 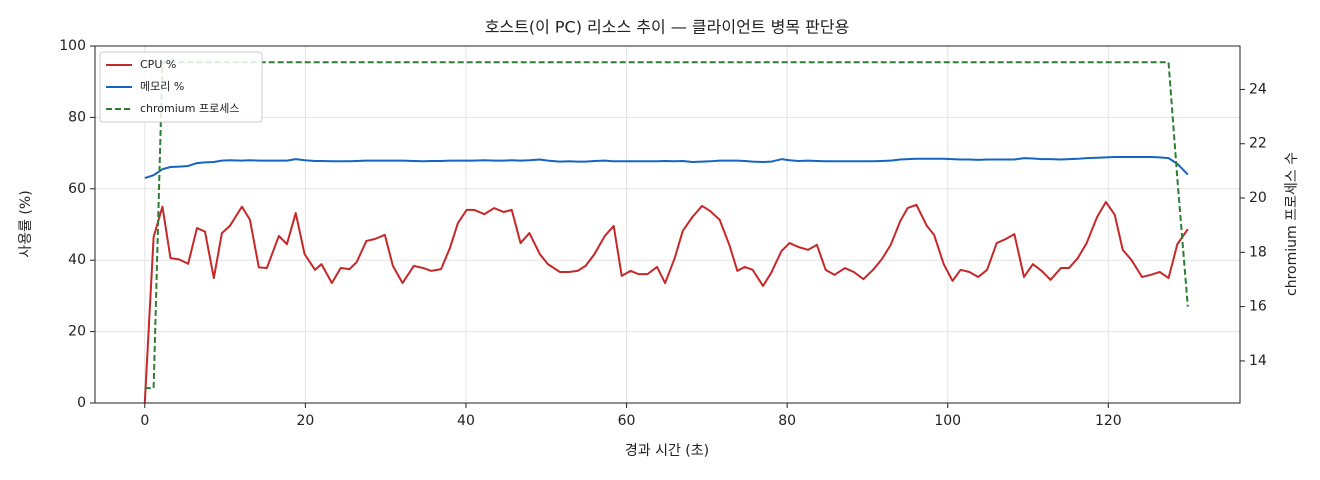 What do you see at coordinates (466, 421) in the screenshot?
I see `x-tick-label: 40` at bounding box center [466, 421].